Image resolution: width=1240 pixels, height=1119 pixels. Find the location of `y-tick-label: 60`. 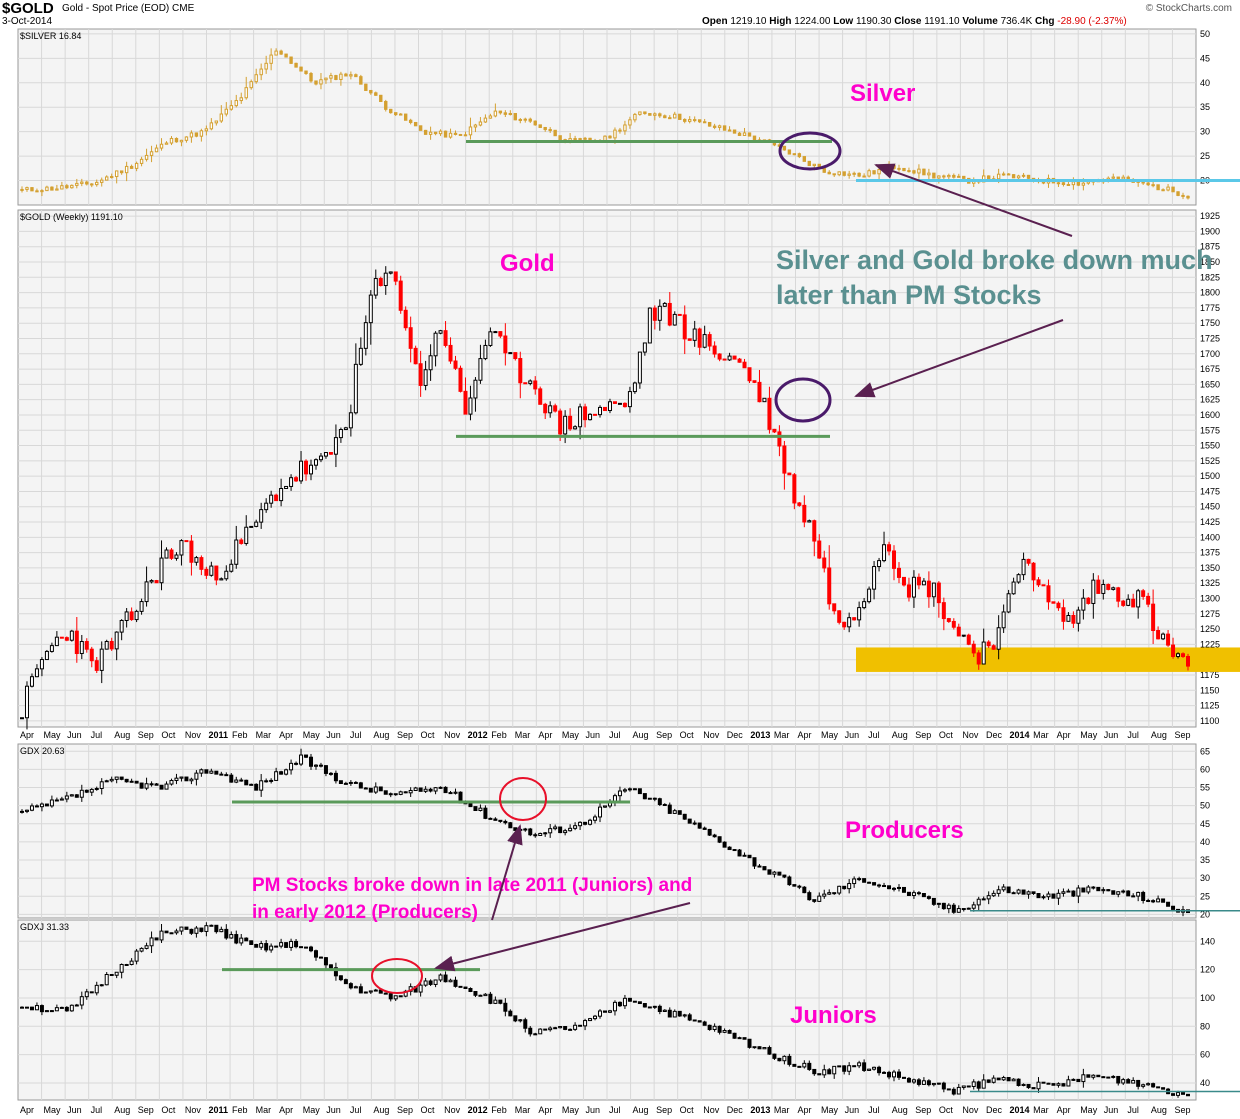

y-tick-label: 60 is located at coordinates (1205, 1055).